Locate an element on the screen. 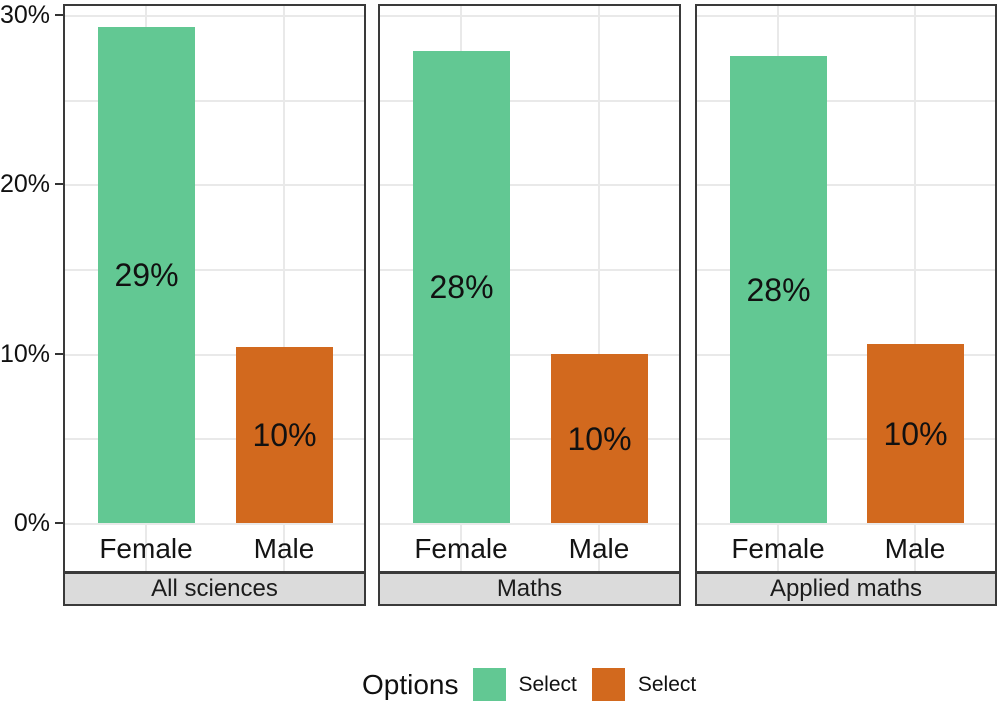 The height and width of the screenshot is (705, 1000). y-tick-label: 20% is located at coordinates (25, 184).